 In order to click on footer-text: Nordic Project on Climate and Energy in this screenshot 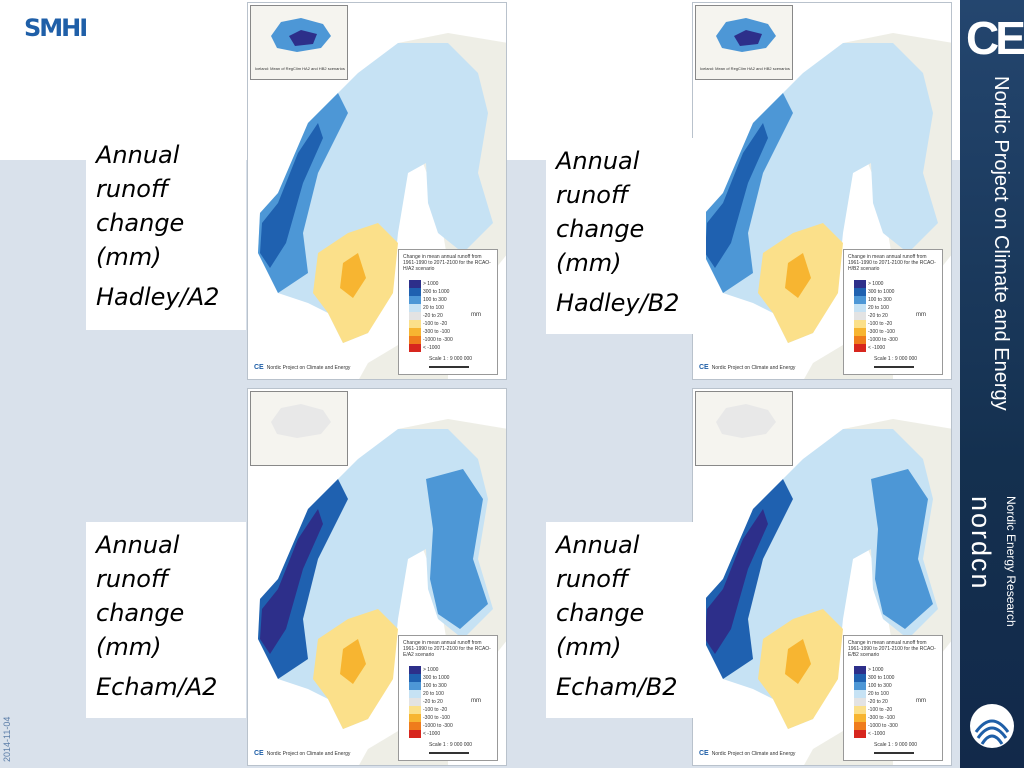, I will do `click(753, 368)`.